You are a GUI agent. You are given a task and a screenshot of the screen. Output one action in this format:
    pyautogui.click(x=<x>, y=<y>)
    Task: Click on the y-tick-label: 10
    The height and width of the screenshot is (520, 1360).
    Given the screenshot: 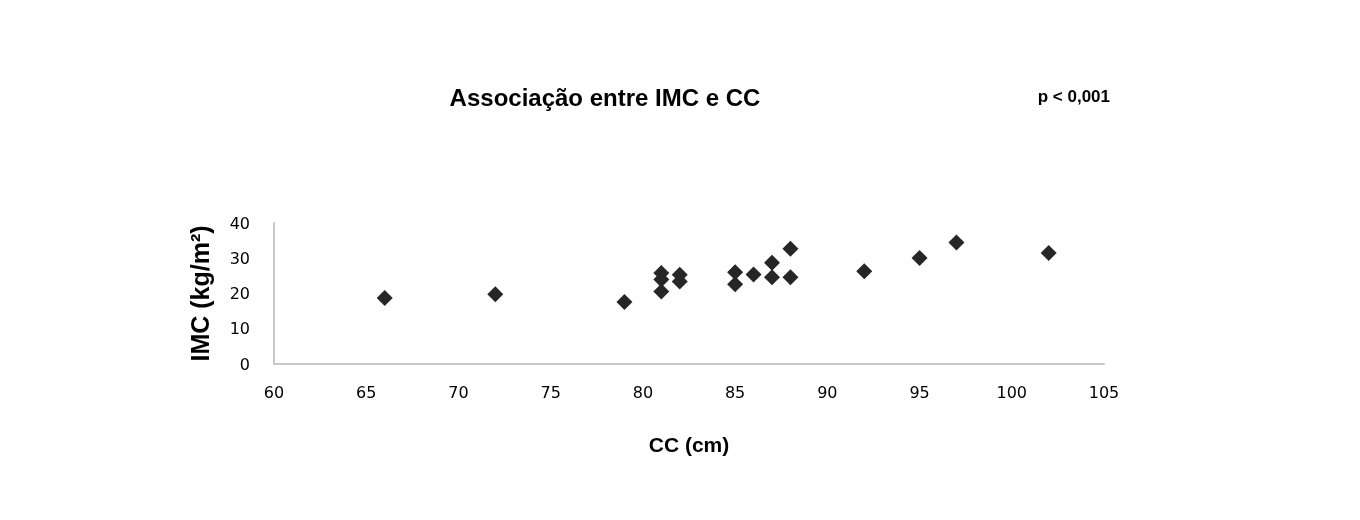 What is the action you would take?
    pyautogui.click(x=239, y=329)
    